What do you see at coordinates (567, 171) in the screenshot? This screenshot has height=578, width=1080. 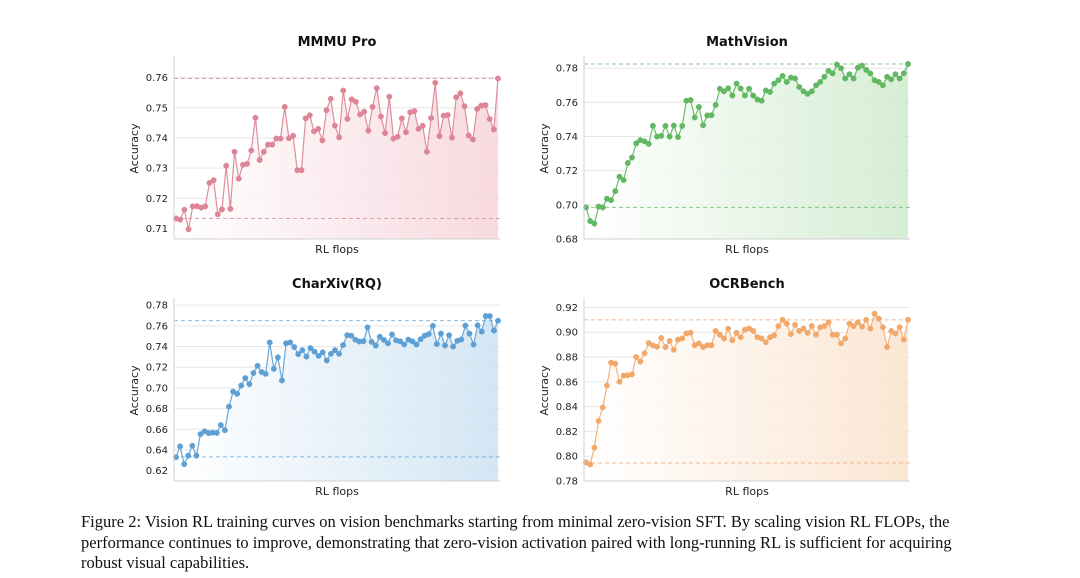 I see `mathvision-ytick-label: 0.72` at bounding box center [567, 171].